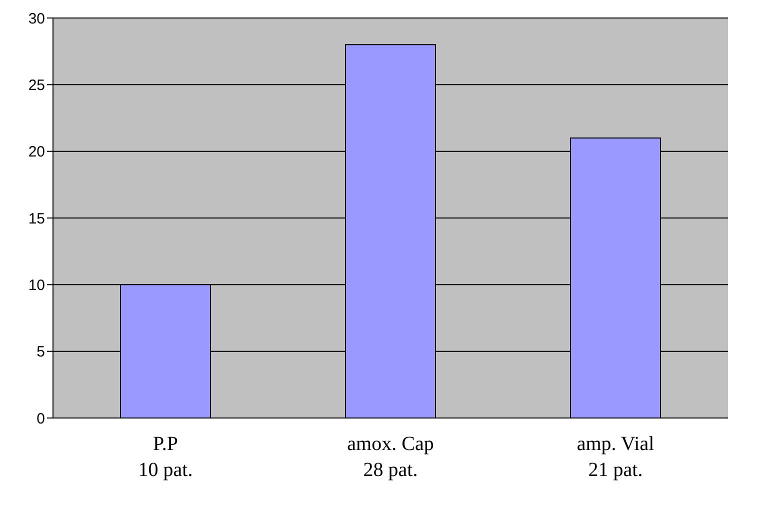  I want to click on y-tick-label: 15, so click(36, 219).